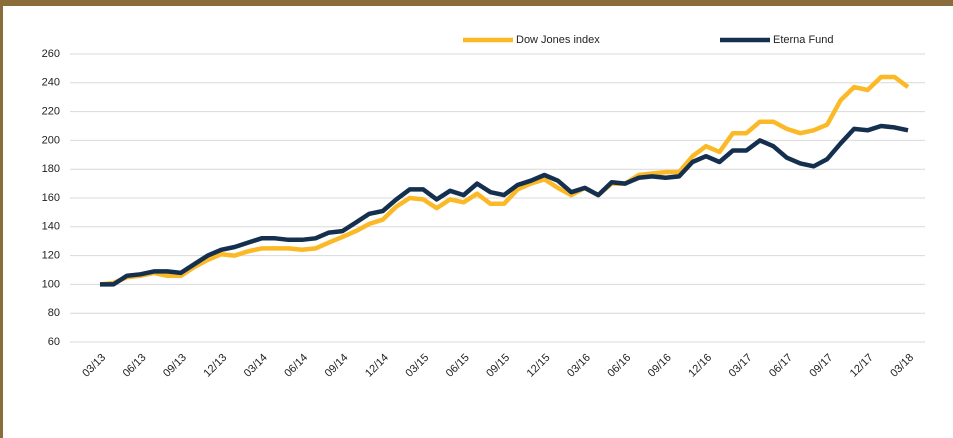 Image resolution: width=953 pixels, height=438 pixels. I want to click on y-tick-label: 240, so click(51, 83).